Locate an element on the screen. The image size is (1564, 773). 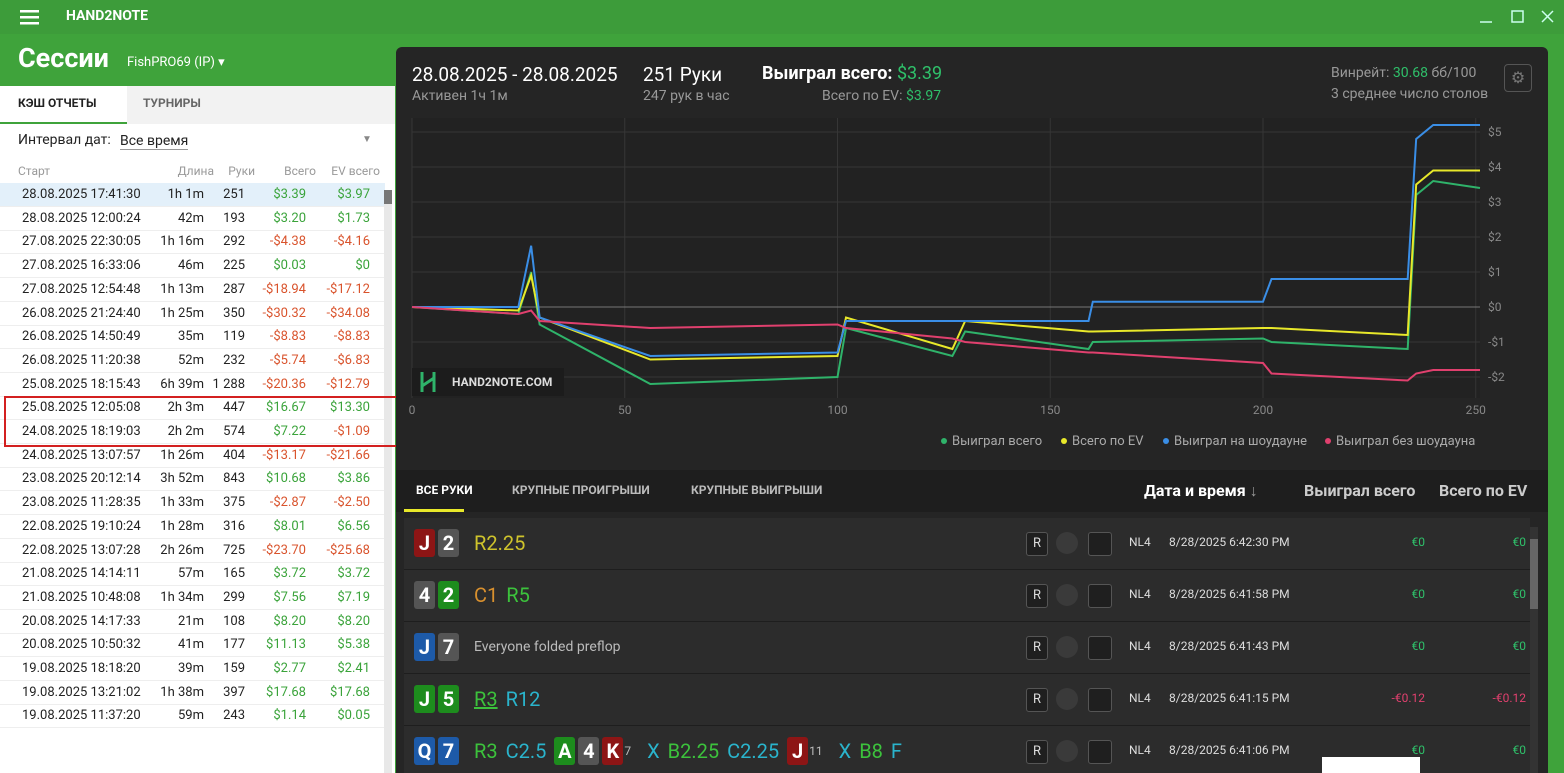
action: R3 is located at coordinates (486, 751).